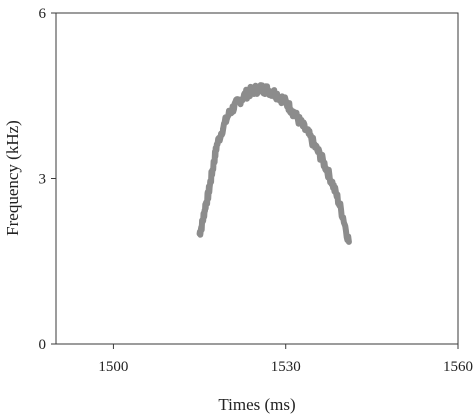 This screenshot has height=417, width=474. Describe the element at coordinates (113, 367) in the screenshot. I see `x-tick-label: 1500` at that location.